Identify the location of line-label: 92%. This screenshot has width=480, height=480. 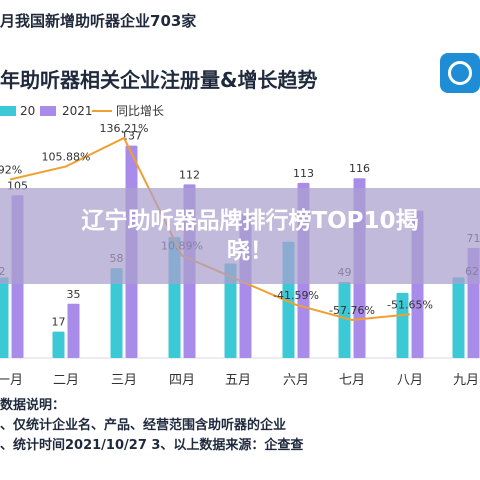
(11, 169).